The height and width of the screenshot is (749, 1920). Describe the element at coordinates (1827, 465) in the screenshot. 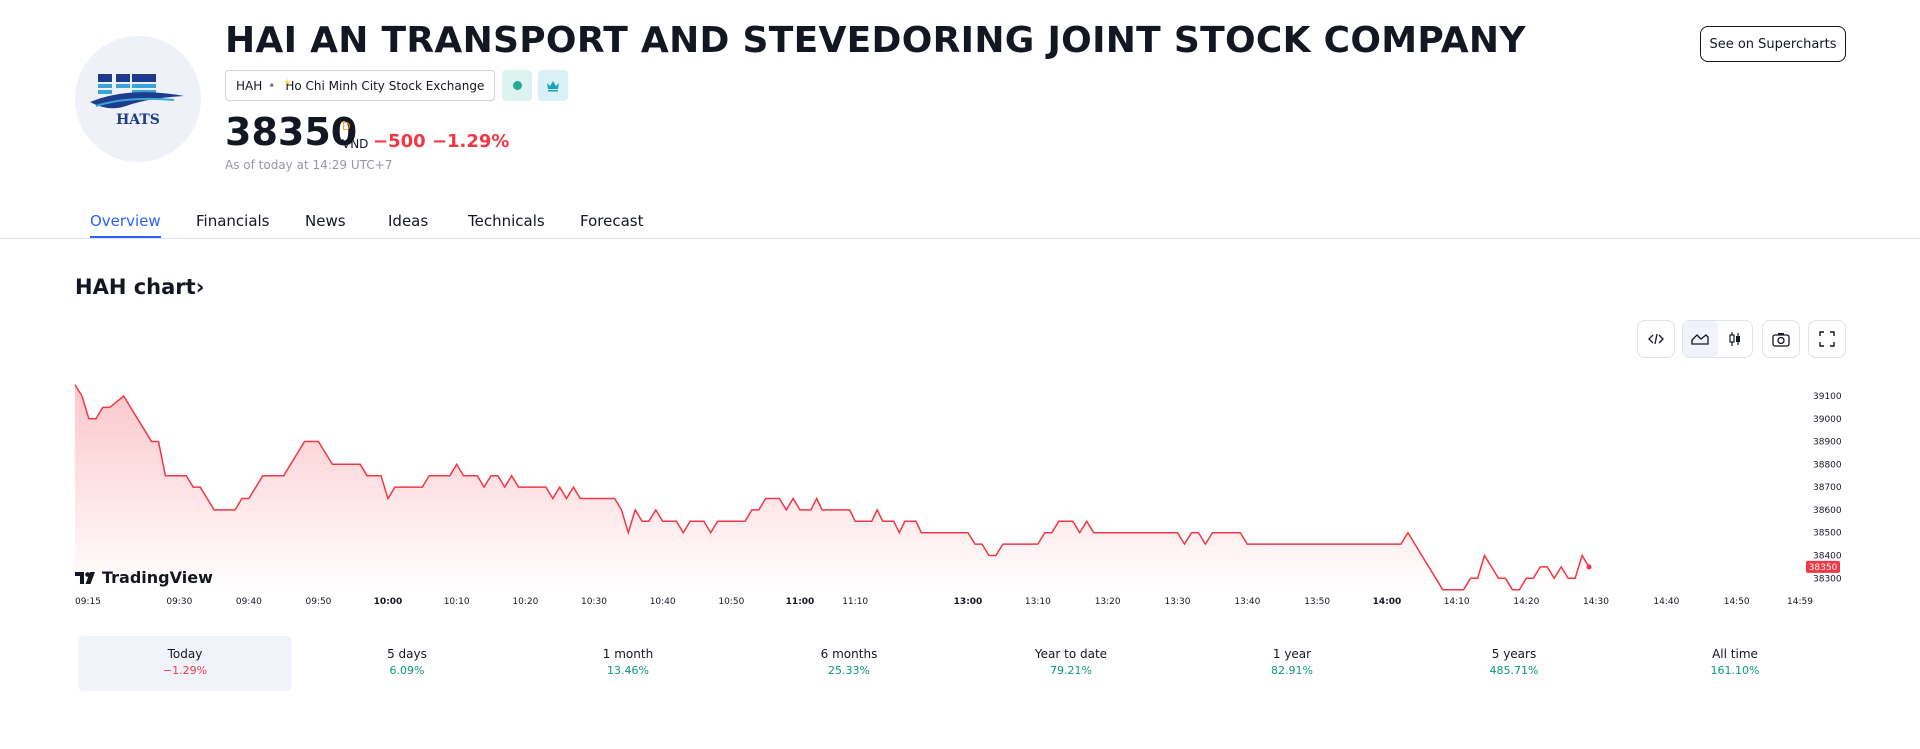

I see `y-tick-label: 38800` at that location.